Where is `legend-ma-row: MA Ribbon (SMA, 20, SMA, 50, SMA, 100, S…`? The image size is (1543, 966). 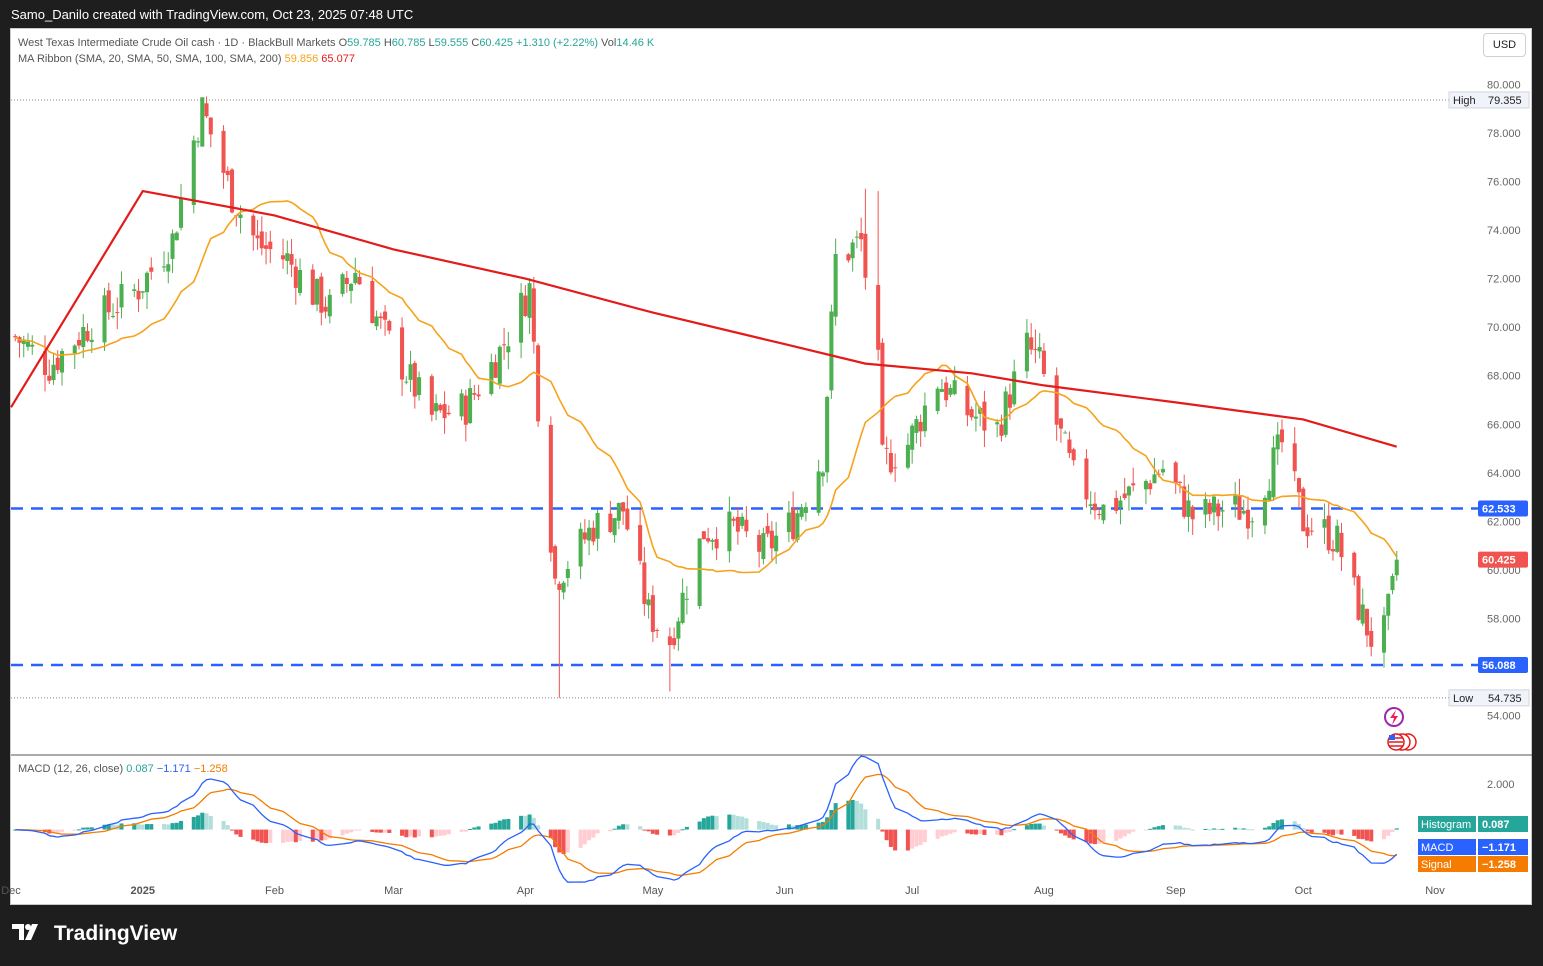
legend-ma-row: MA Ribbon (SMA, 20, SMA, 50, SMA, 100, S… is located at coordinates (336, 59).